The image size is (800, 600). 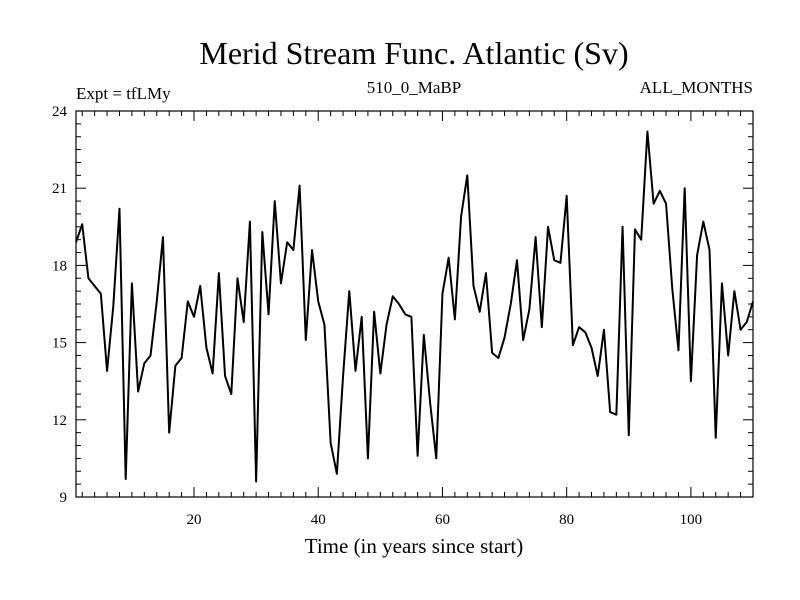 I want to click on x-tick-label: 80, so click(x=566, y=520).